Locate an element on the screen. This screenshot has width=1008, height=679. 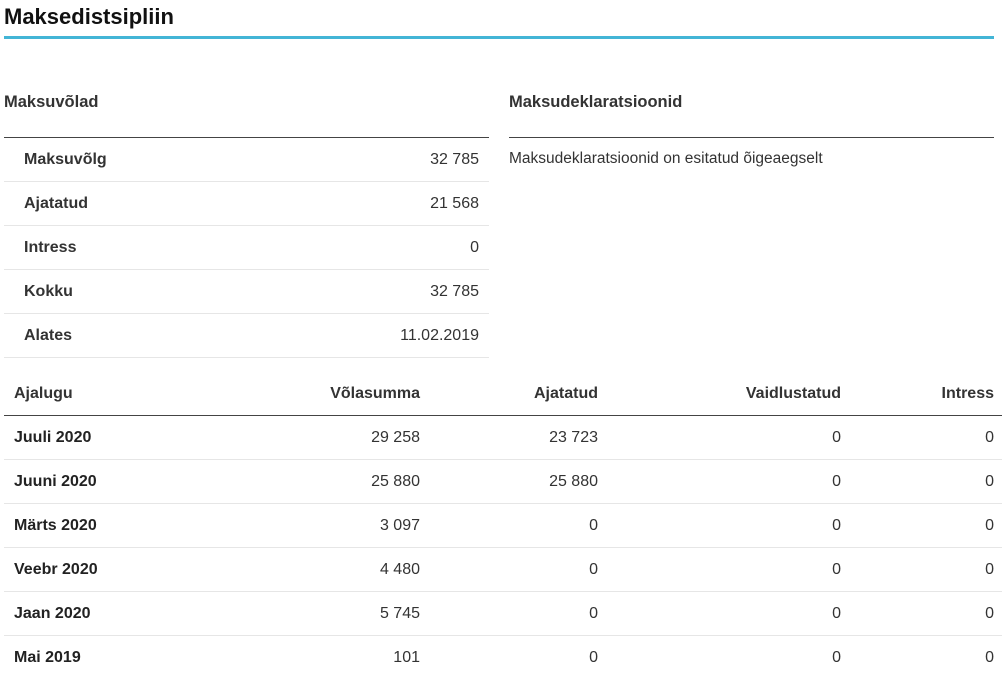
history-period: Juuni 2020 is located at coordinates (84, 482).